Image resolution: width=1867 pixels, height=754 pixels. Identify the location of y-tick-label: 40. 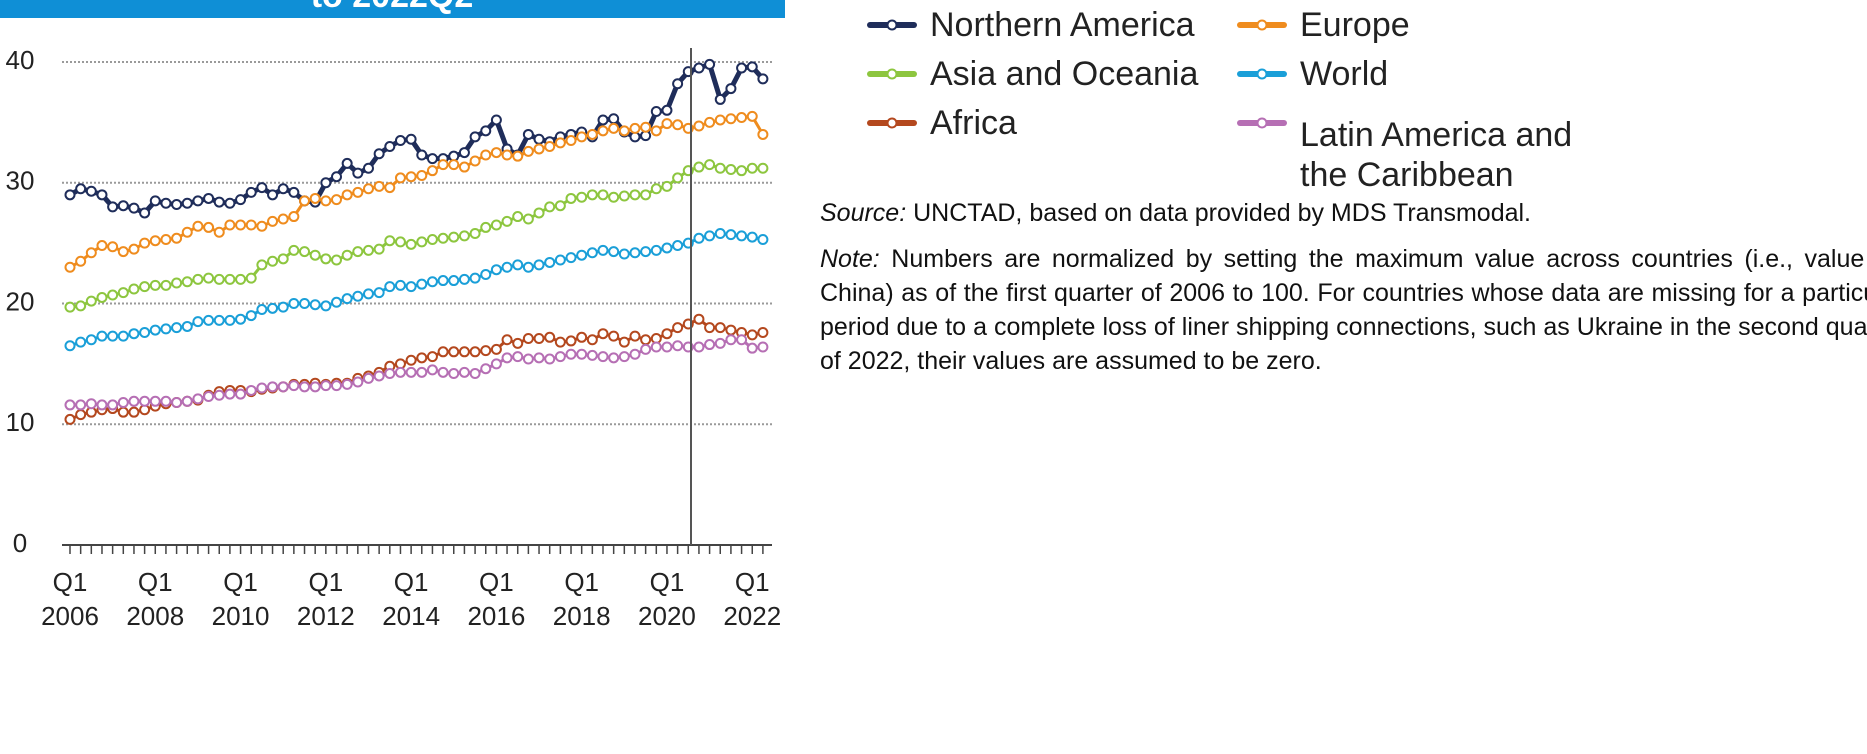
(20, 60).